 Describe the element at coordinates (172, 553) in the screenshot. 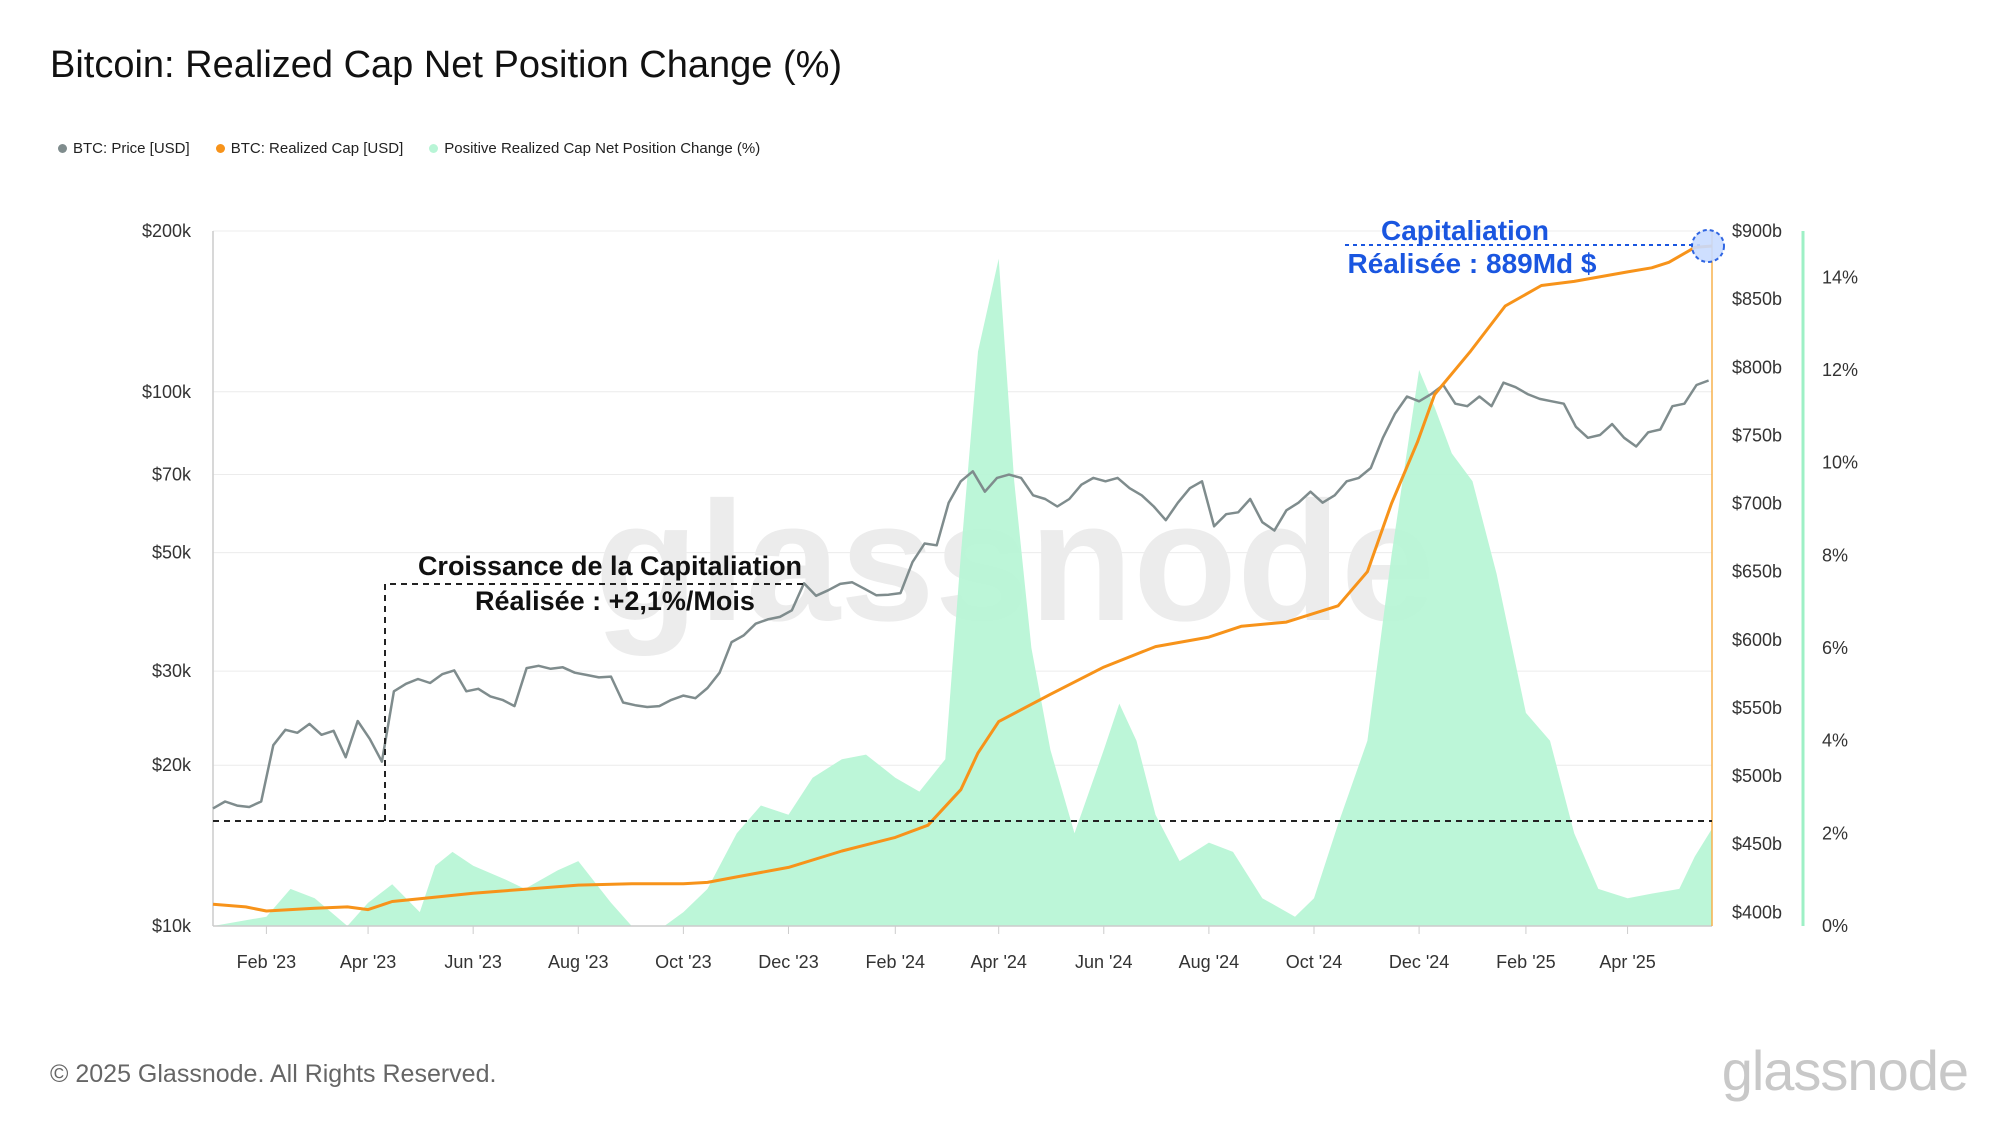

I see `y-left-tick-label: $50k` at that location.